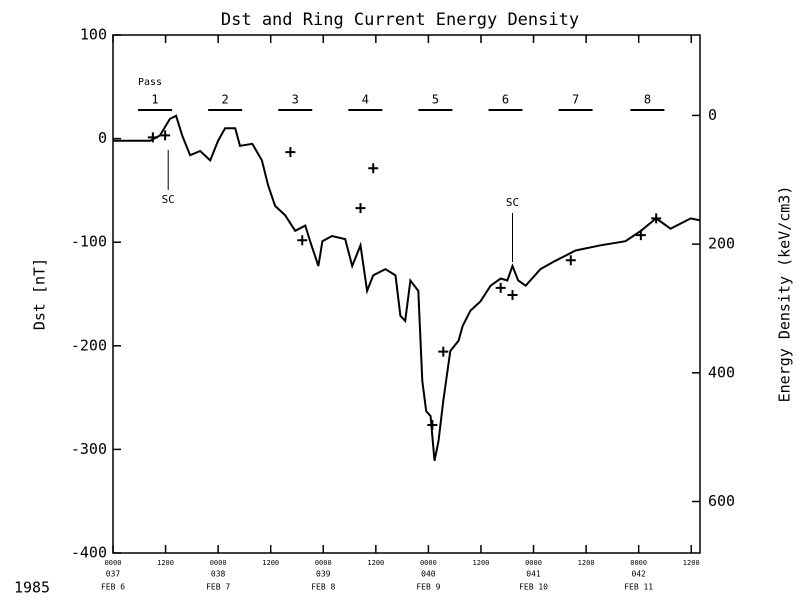  Describe the element at coordinates (89, 345) in the screenshot. I see `y-tick-label: -200` at that location.